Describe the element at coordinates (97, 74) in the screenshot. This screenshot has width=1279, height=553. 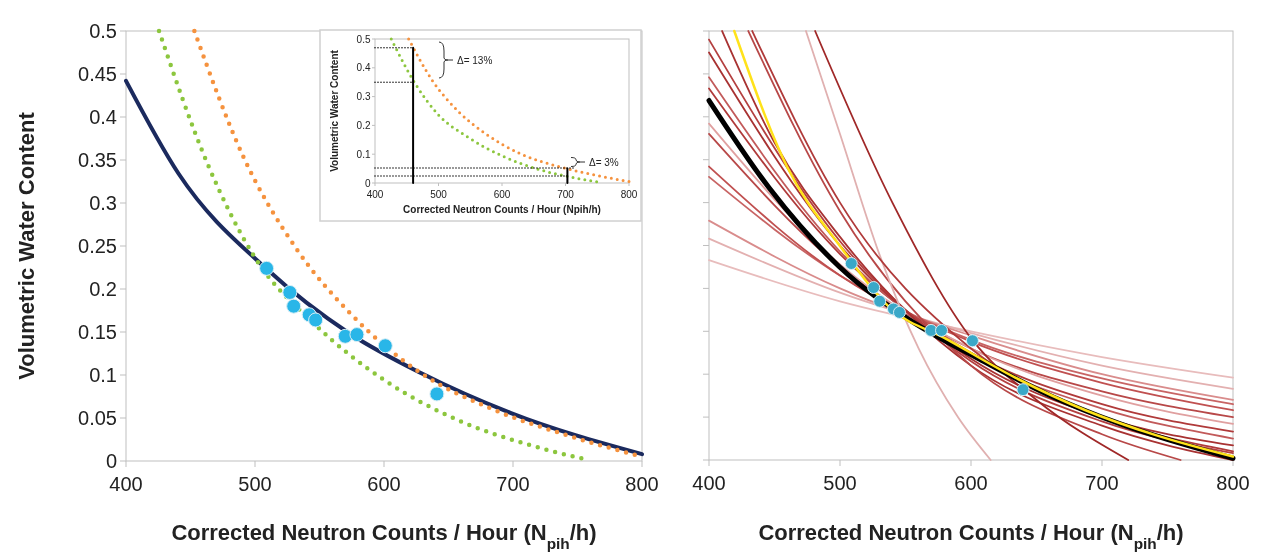
I see `y-tick-label: 0.45` at that location.